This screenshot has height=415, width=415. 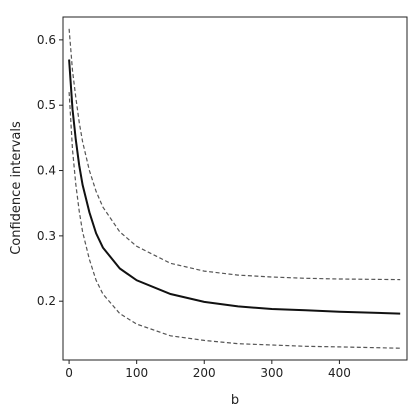 I want to click on y-tick-label: 0.2, so click(x=46, y=301).